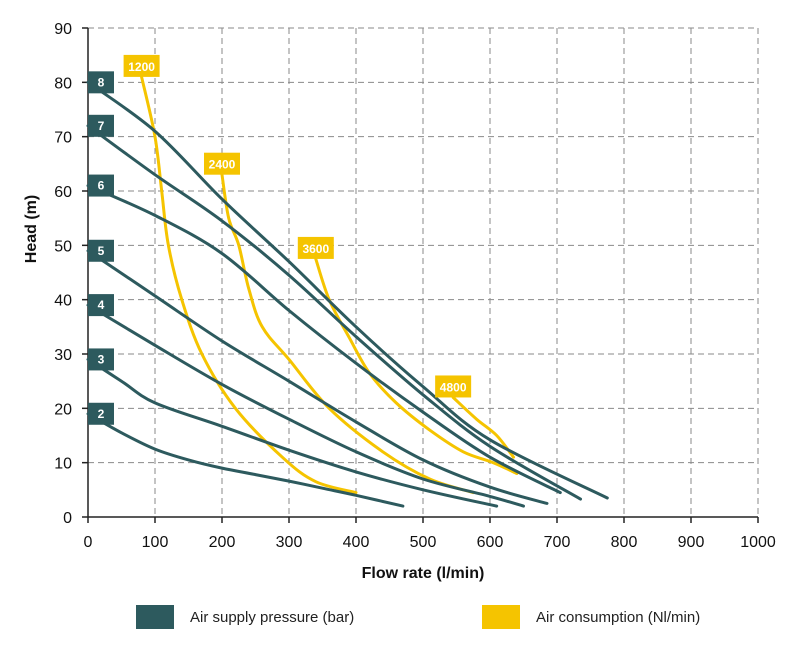 Image resolution: width=800 pixels, height=650 pixels. What do you see at coordinates (63, 246) in the screenshot?
I see `y-tick-label-50: 50` at bounding box center [63, 246].